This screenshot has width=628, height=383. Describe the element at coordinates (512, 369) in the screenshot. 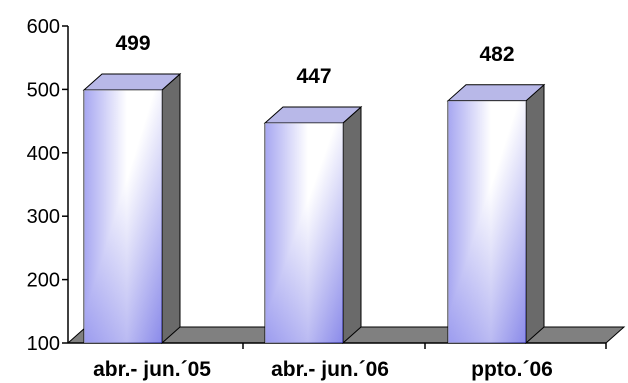

I see `category-label: ppto.´06` at that location.